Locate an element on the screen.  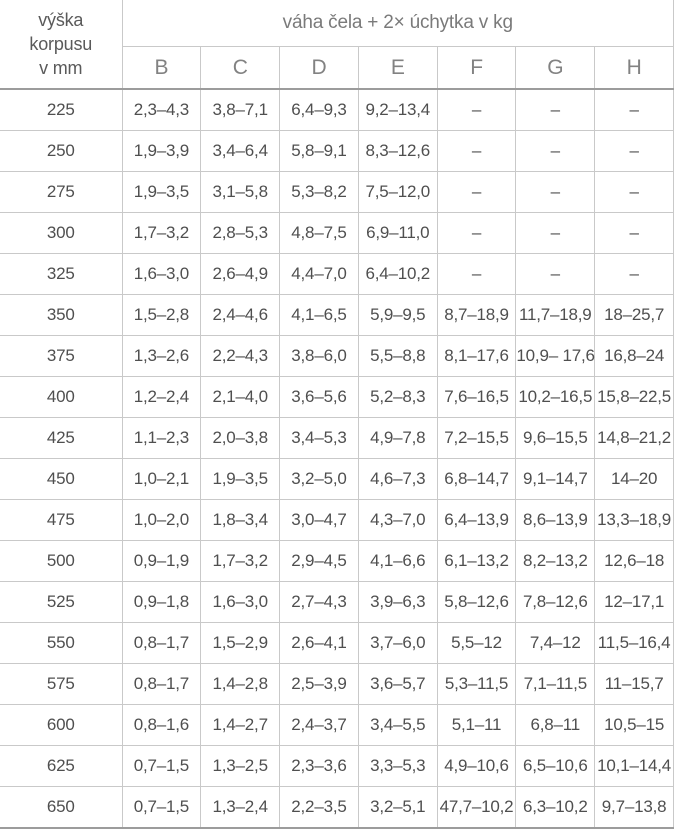
cell-E-450: 4,6–7,3 is located at coordinates (398, 479).